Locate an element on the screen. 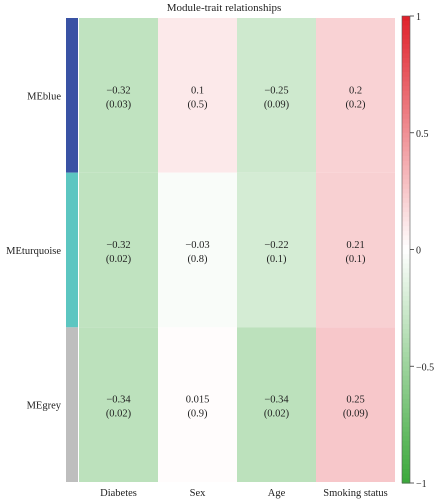 This screenshot has height=500, width=435. colorbar-tick-label: 1 is located at coordinates (418, 17).